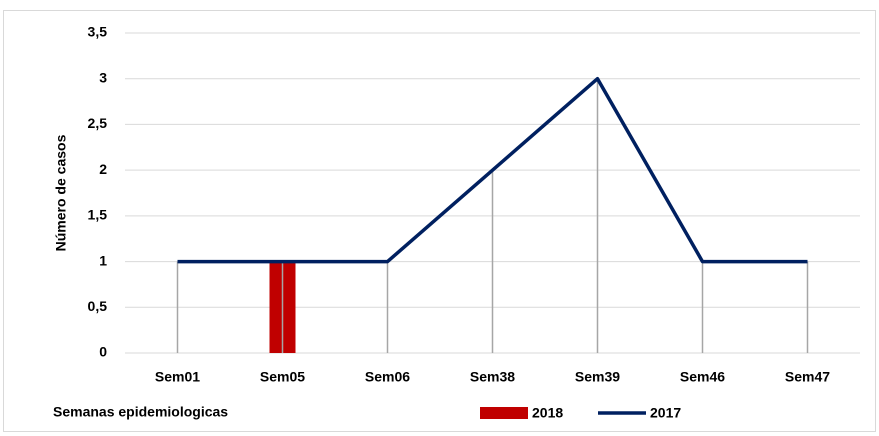  Describe the element at coordinates (140, 412) in the screenshot. I see `x-axis-title: Semanas epidemiologicas` at that location.